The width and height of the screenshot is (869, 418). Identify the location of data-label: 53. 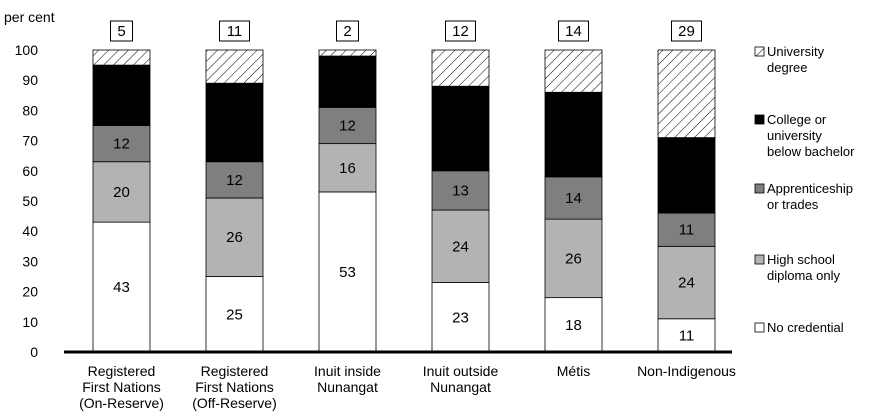
(347, 272).